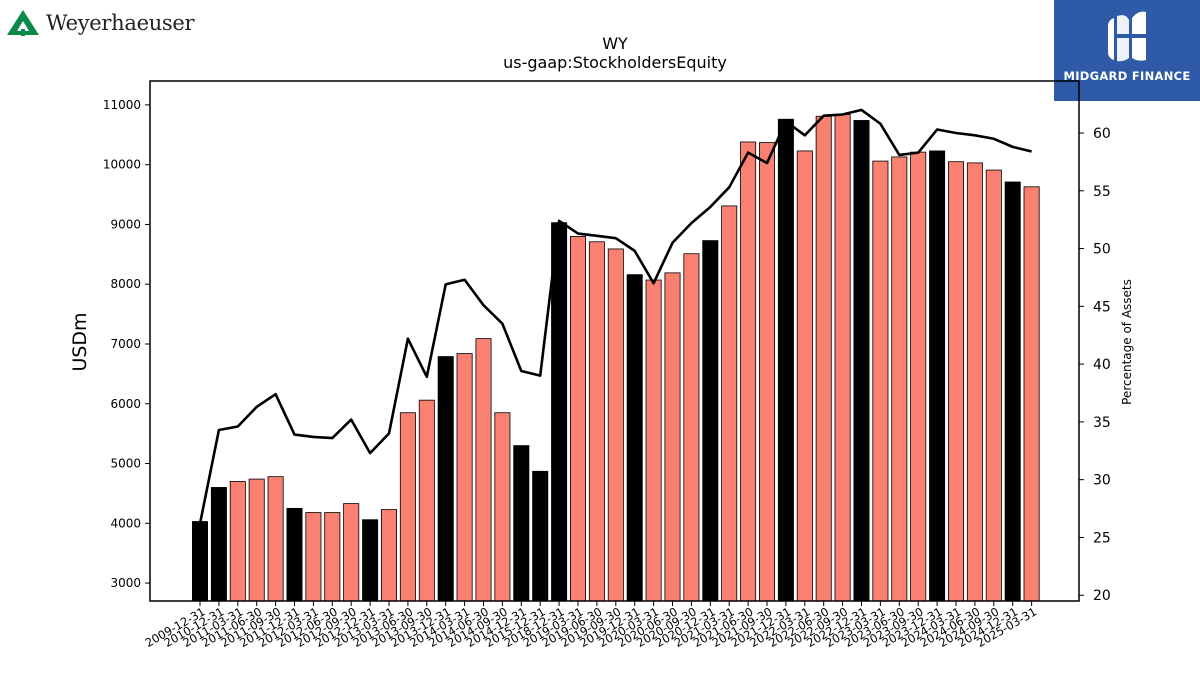  I want to click on y2-tick-label: 30, so click(1102, 481).